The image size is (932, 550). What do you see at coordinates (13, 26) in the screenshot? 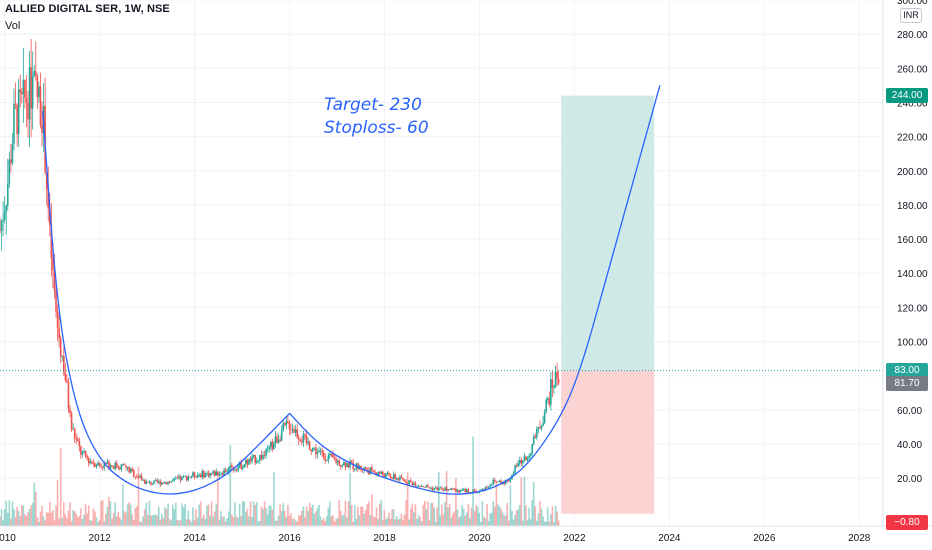
I see `volume-label: Vol` at bounding box center [13, 26].